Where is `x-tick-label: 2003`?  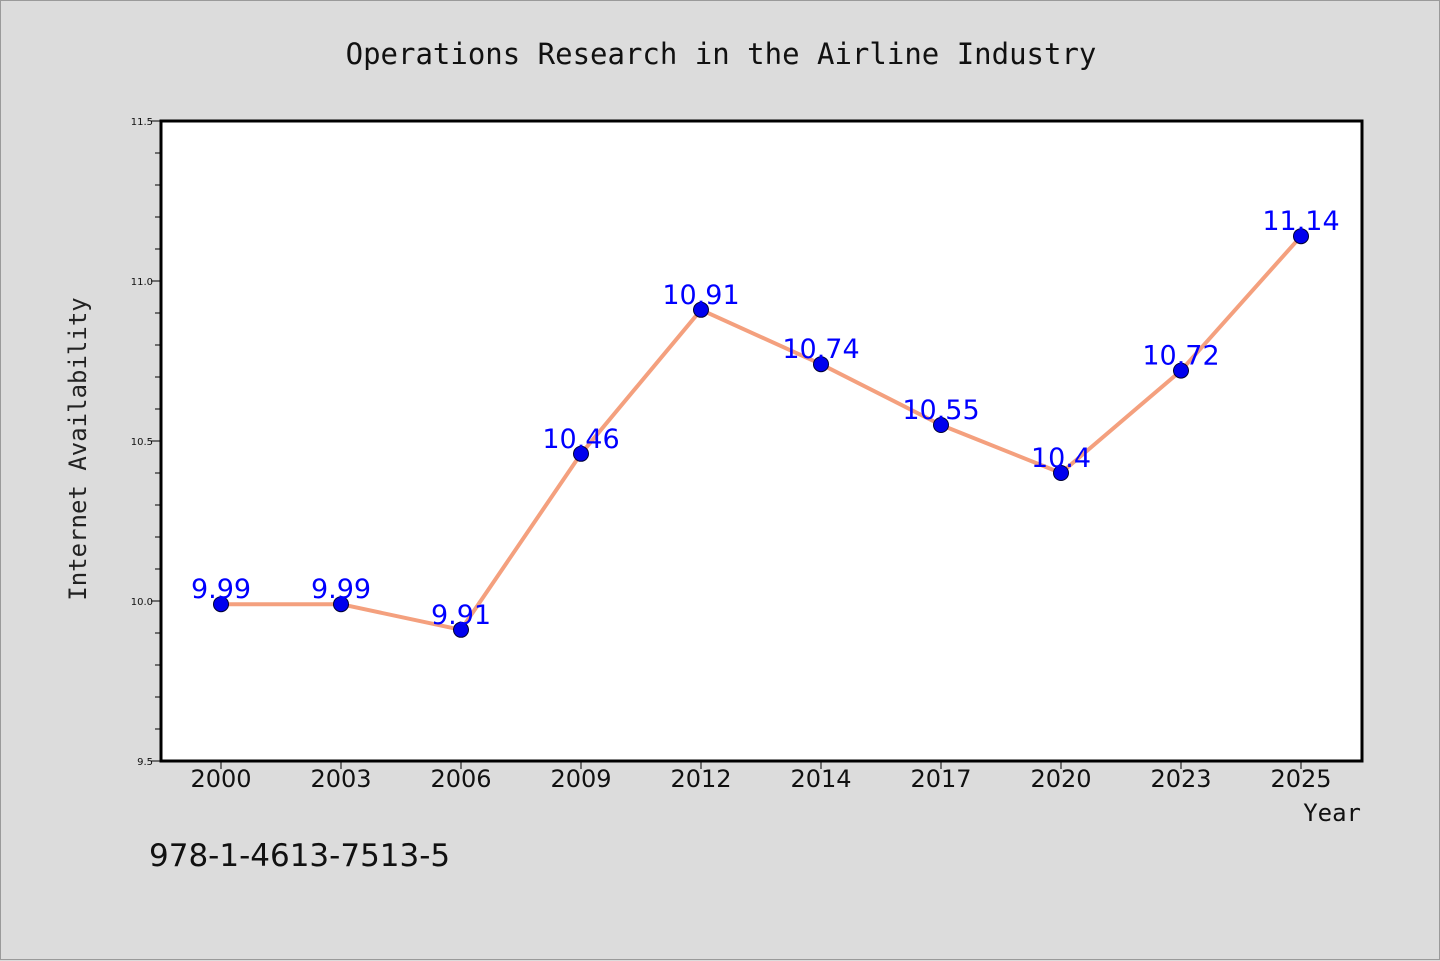 x-tick-label: 2003 is located at coordinates (340, 779).